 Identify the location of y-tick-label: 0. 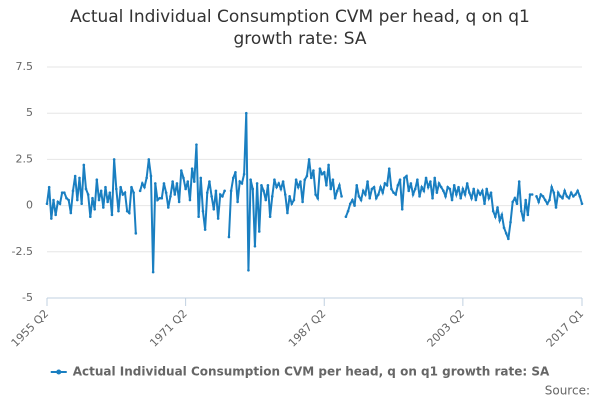
(29, 205).